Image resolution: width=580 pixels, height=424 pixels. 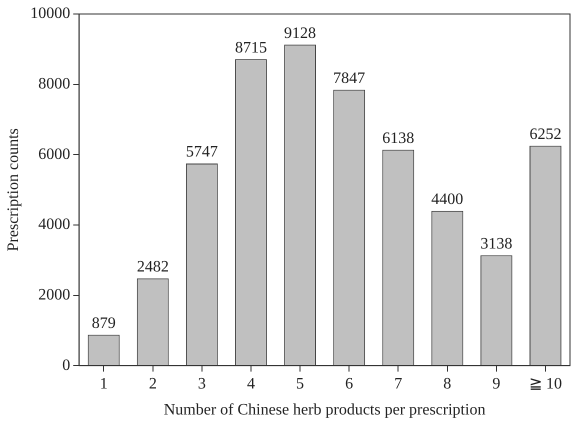 I want to click on data-label: 6252, so click(x=545, y=134).